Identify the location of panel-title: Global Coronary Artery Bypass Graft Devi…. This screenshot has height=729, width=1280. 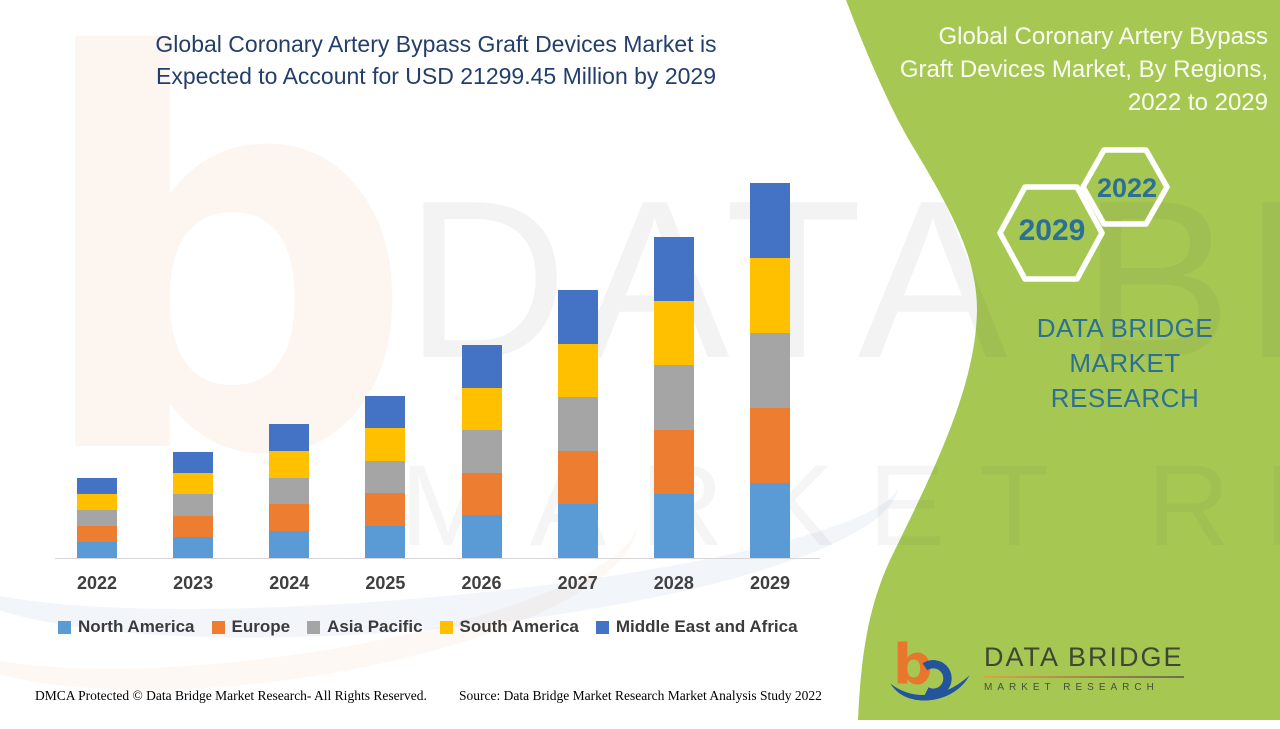
(1064, 69).